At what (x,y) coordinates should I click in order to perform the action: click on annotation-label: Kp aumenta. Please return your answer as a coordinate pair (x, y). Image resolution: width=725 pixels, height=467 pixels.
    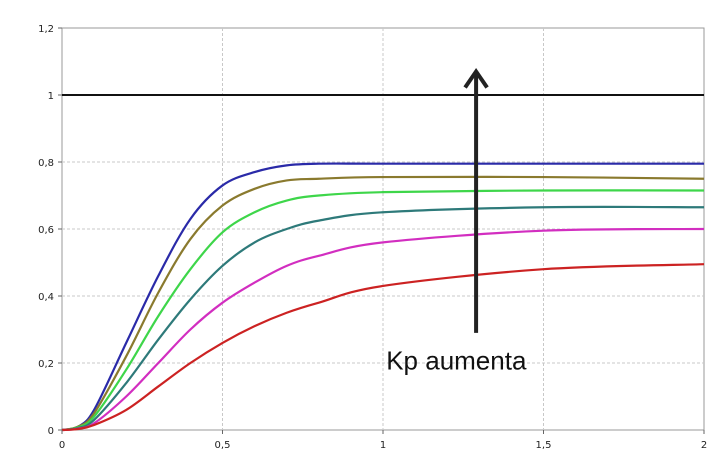
    Looking at the image, I should click on (456, 361).